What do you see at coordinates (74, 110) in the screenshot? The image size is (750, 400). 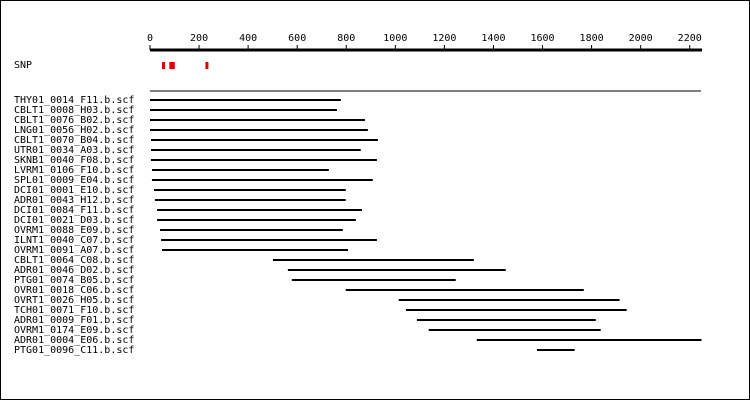 I see `read-label: CBLT1_0008_H03.b.scf` at bounding box center [74, 110].